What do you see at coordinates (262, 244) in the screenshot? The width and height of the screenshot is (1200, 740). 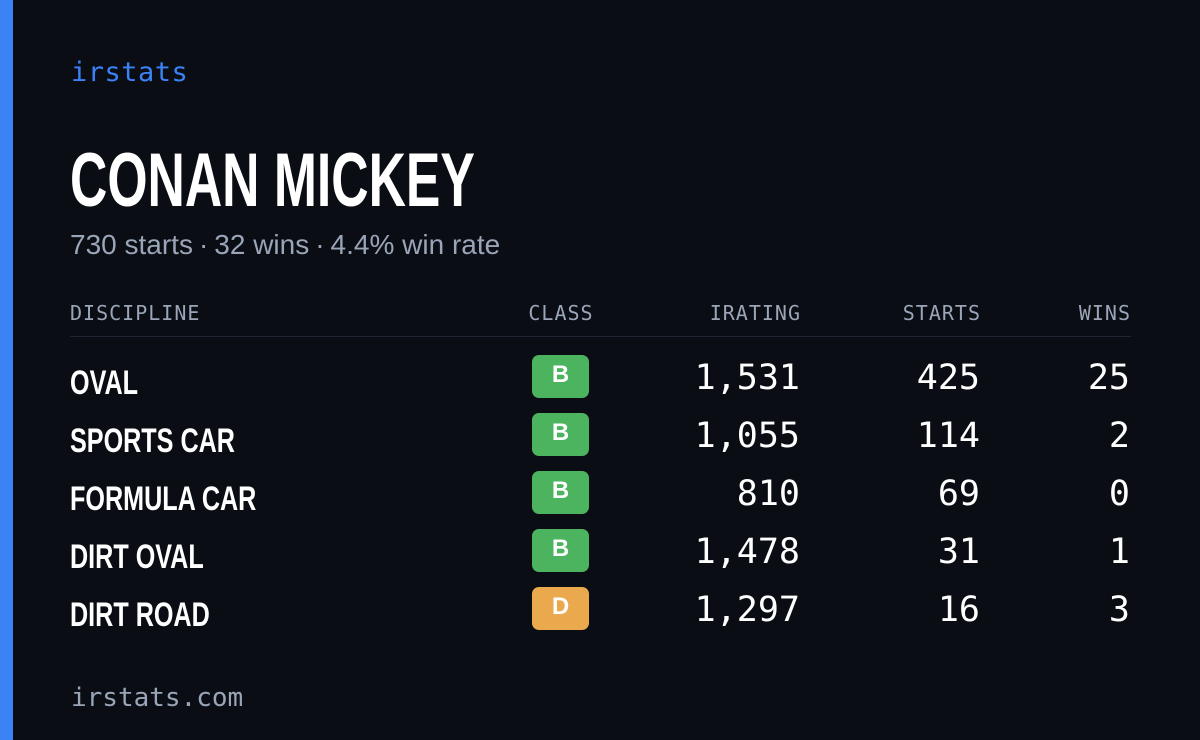 I see `summary-wins: 32 wins` at bounding box center [262, 244].